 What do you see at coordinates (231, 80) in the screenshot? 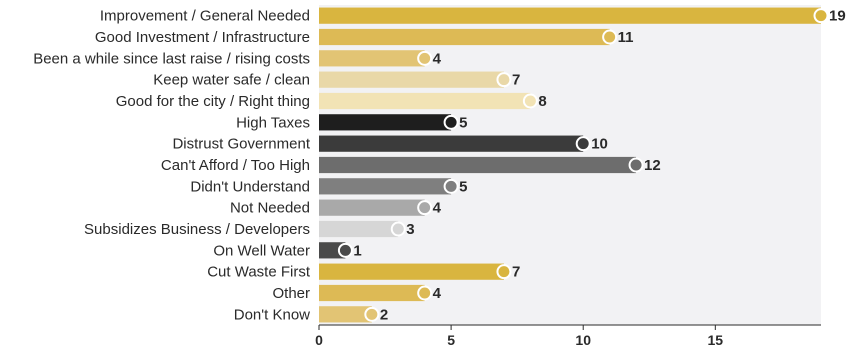
I see `category-label: Keep water safe / clean` at bounding box center [231, 80].